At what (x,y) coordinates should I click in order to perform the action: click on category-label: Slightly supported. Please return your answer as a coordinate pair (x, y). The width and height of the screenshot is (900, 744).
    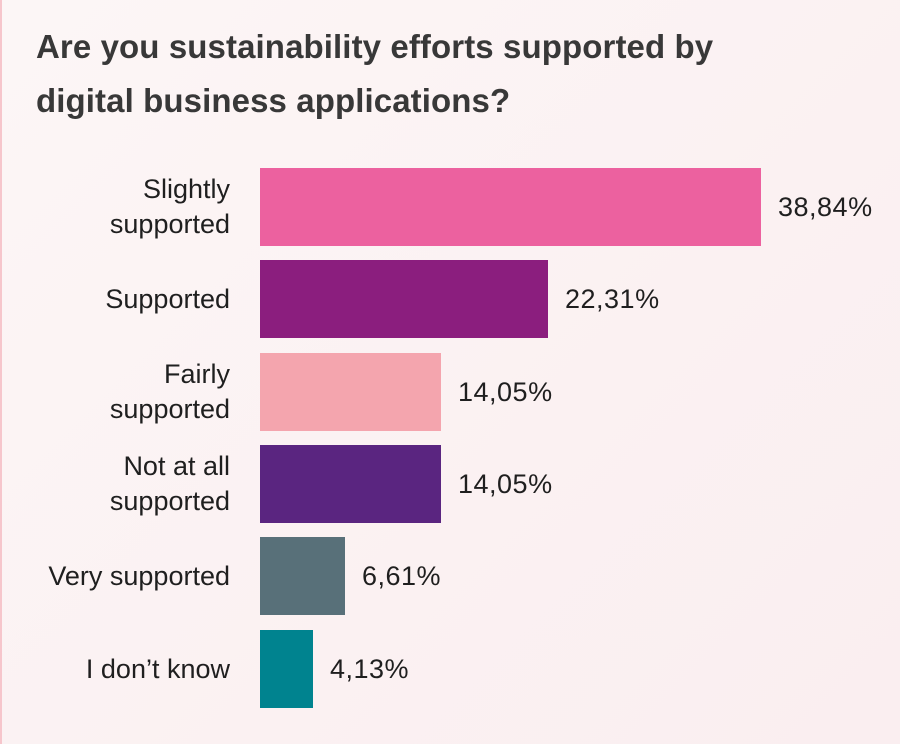
    Looking at the image, I should click on (115, 207).